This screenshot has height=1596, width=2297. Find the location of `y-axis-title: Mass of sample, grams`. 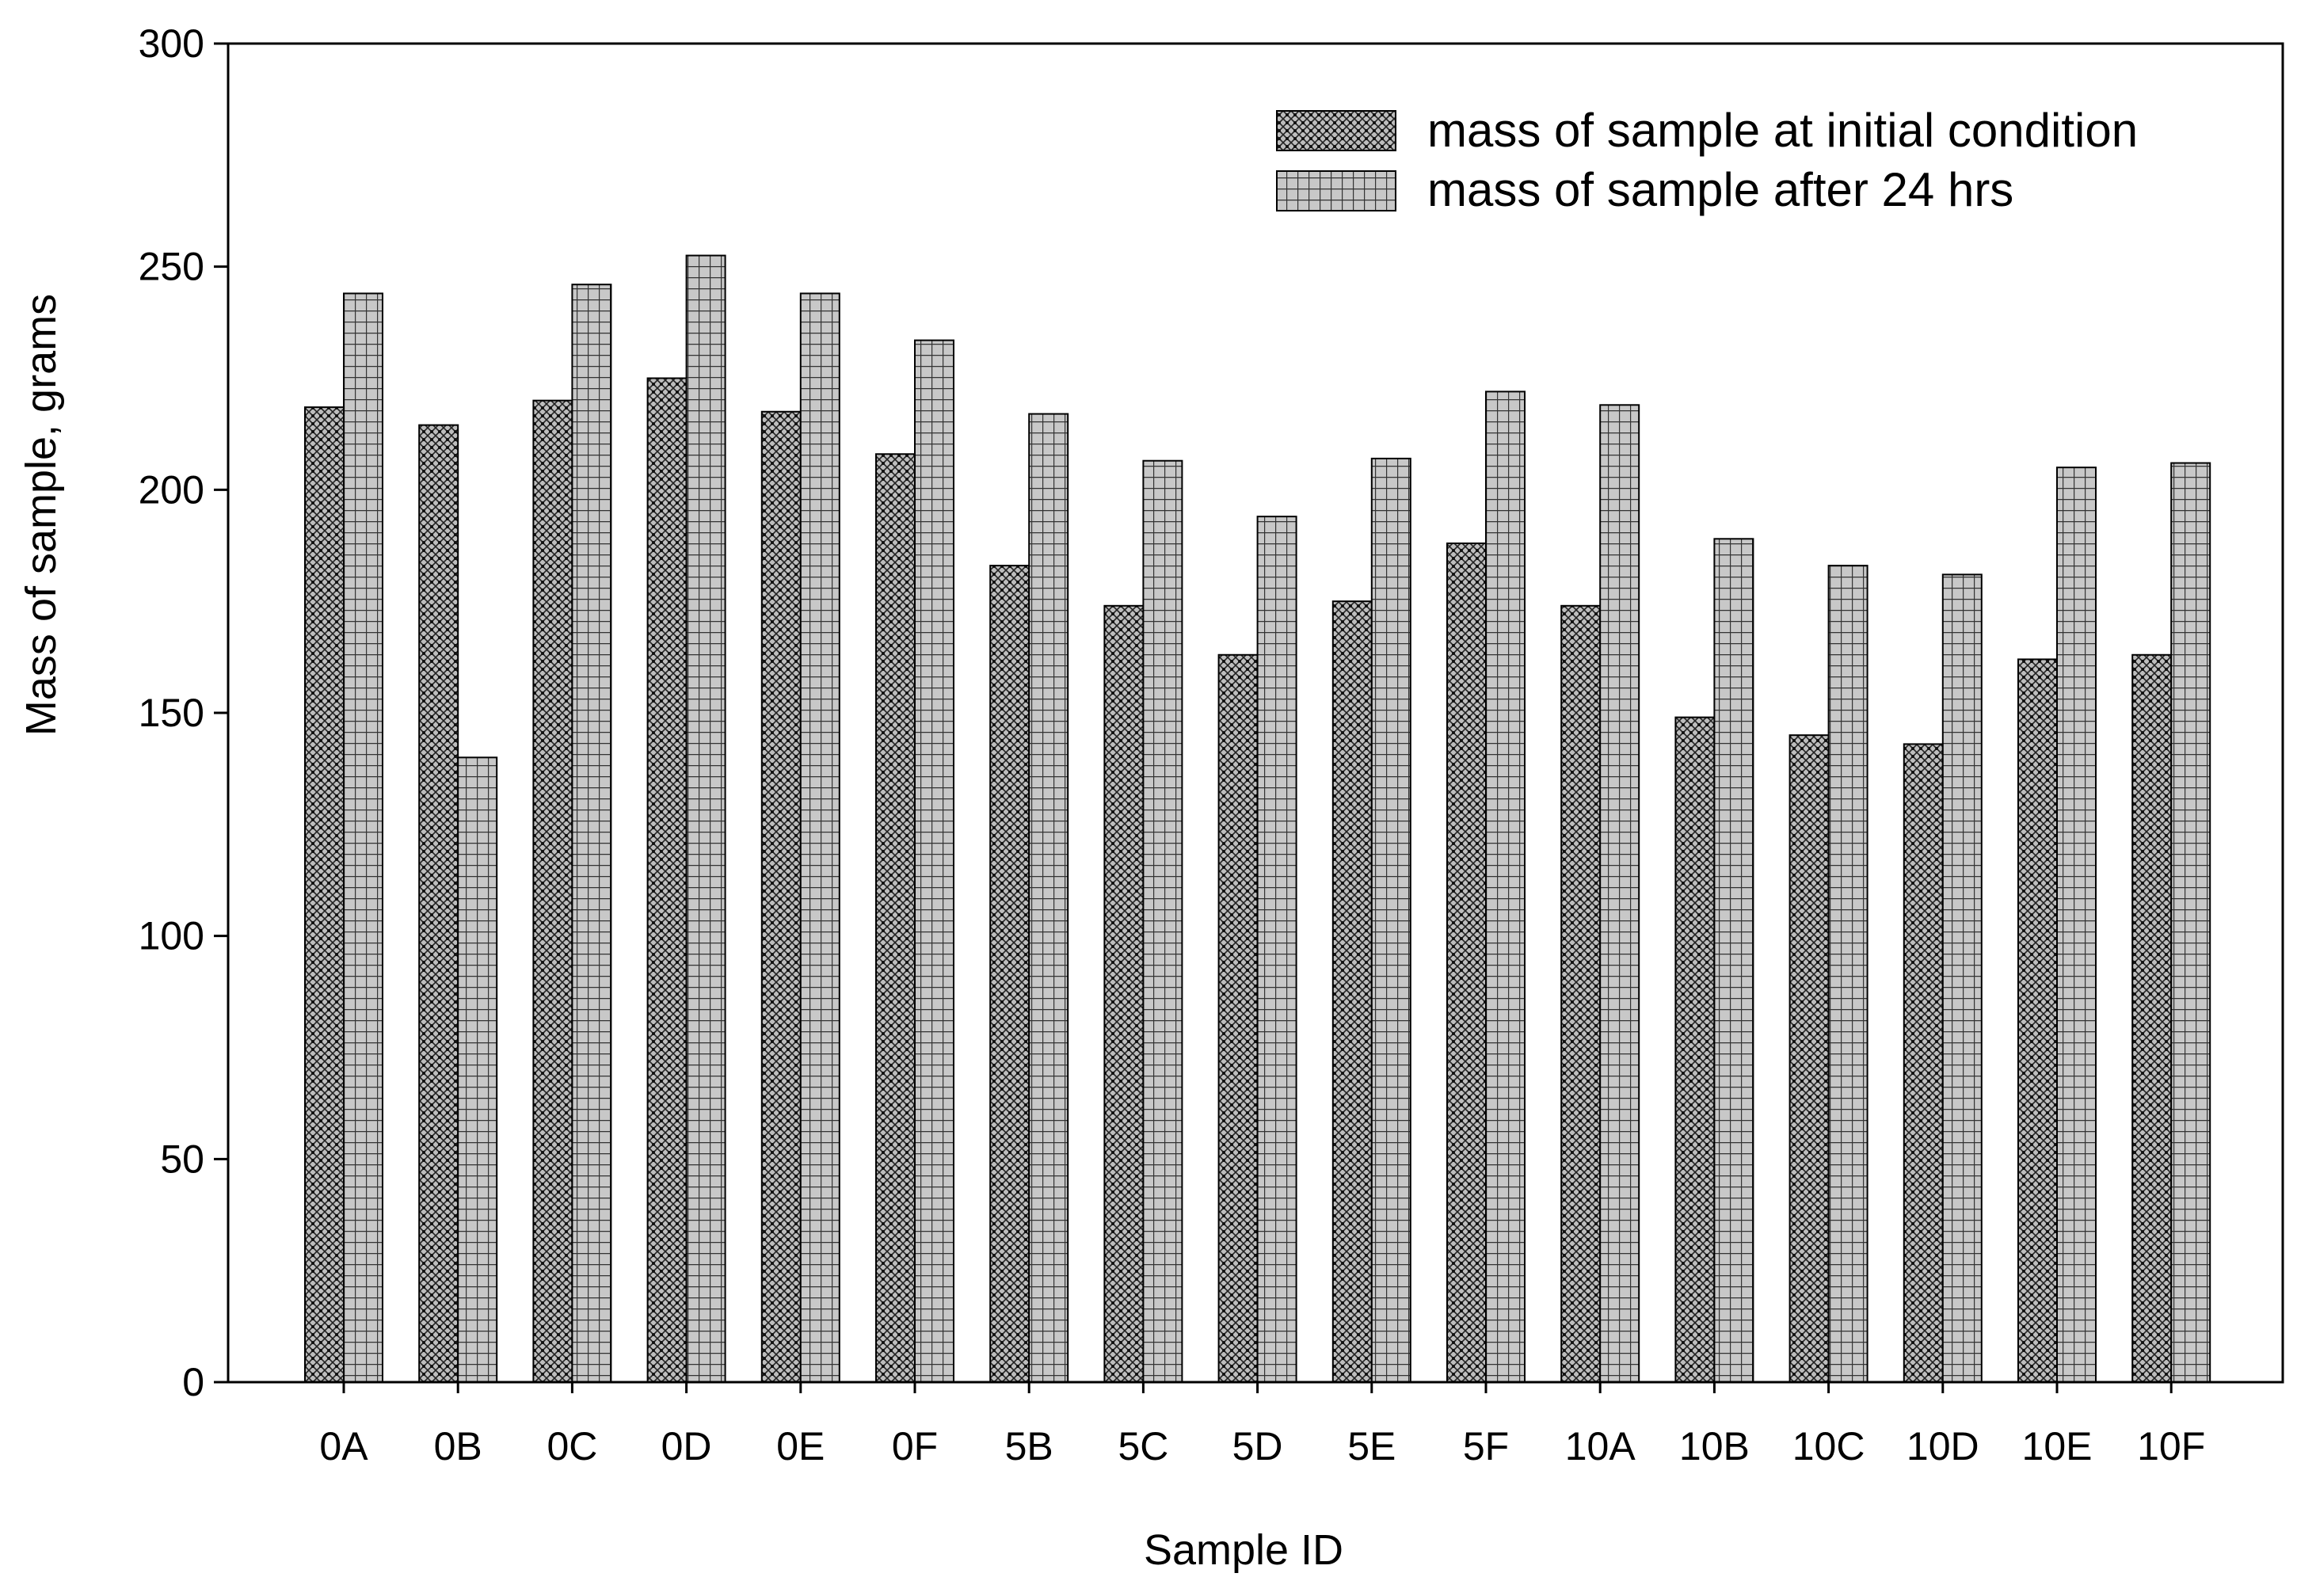

y-axis-title: Mass of sample, grams is located at coordinates (41, 515).